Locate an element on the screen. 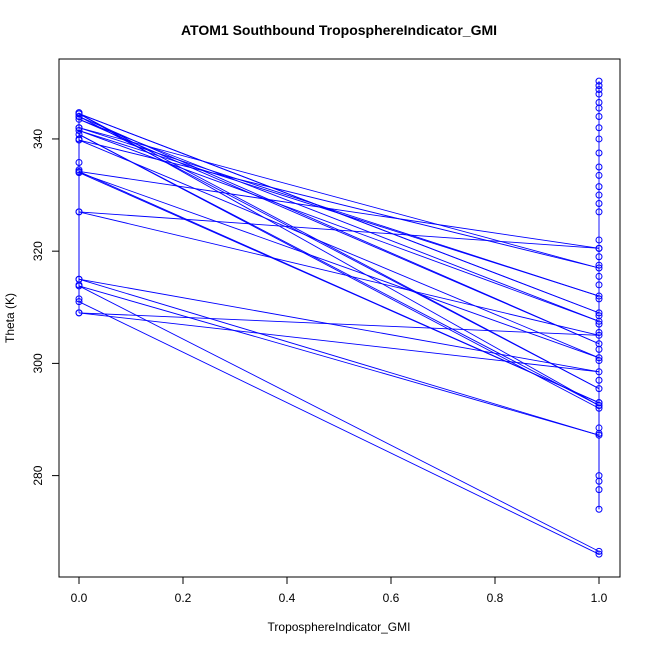  y-tick-label: 300 is located at coordinates (38, 363).